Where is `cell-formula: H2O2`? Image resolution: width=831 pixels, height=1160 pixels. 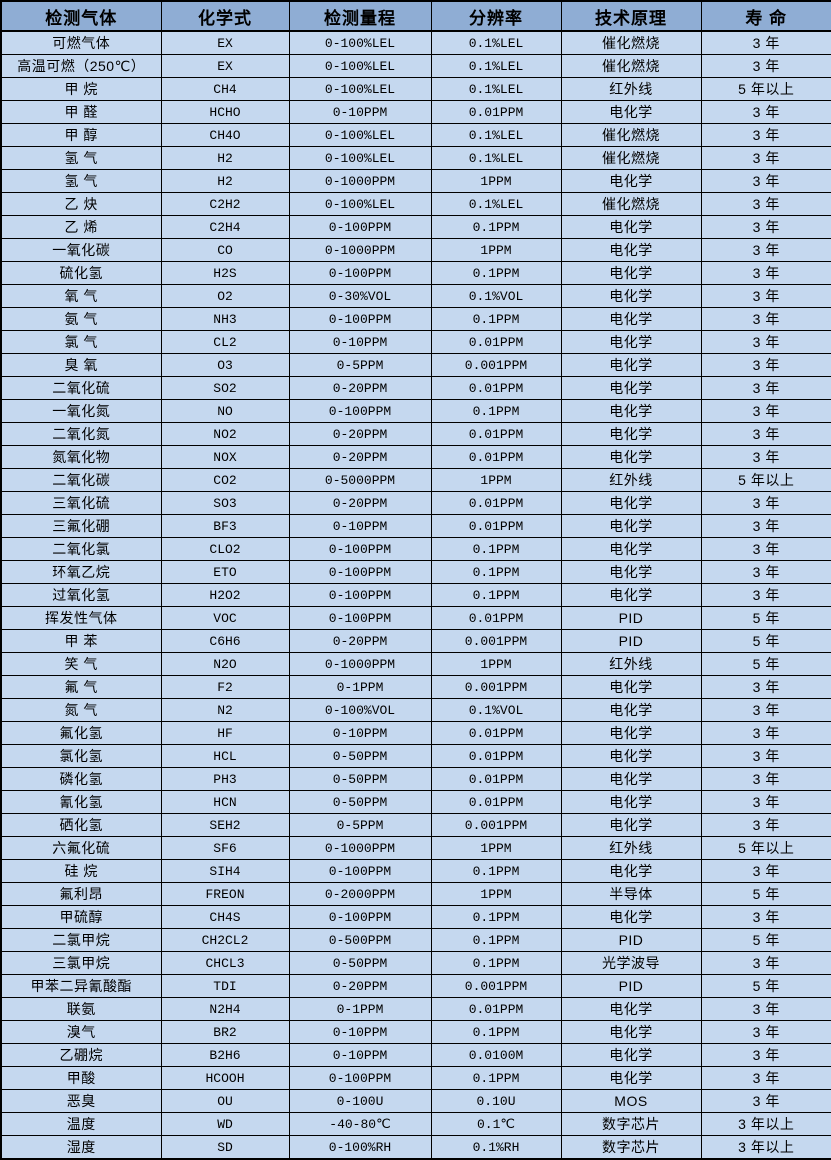
cell-formula: H2O2 is located at coordinates (225, 595).